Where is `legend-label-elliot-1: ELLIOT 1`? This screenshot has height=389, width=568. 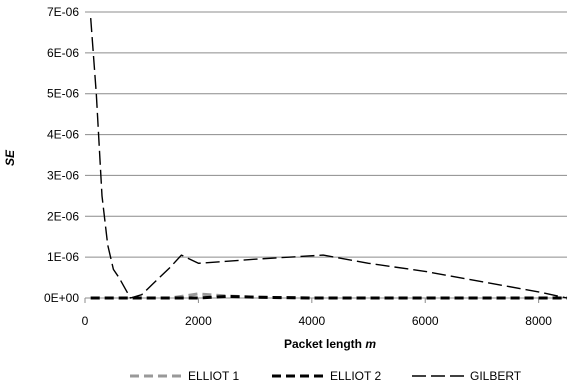
legend-label-elliot-1: ELLIOT 1 is located at coordinates (213, 376).